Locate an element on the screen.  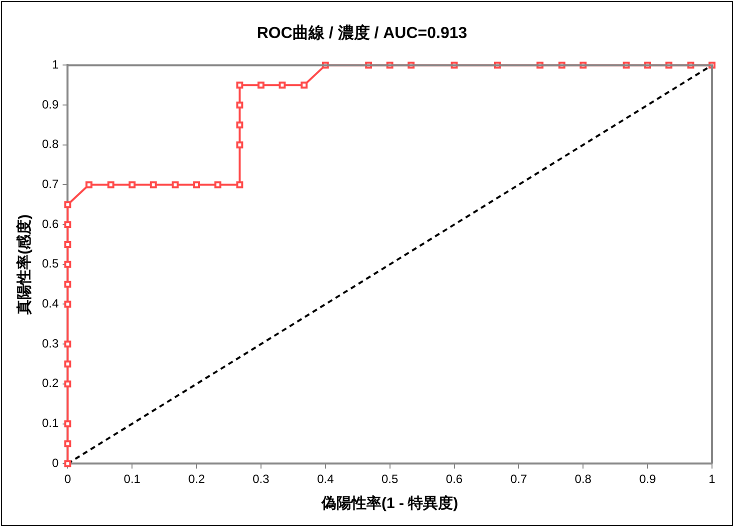
chart-title: ROC曲線 / 濃度 / AUC=0.913 is located at coordinates (362, 32).